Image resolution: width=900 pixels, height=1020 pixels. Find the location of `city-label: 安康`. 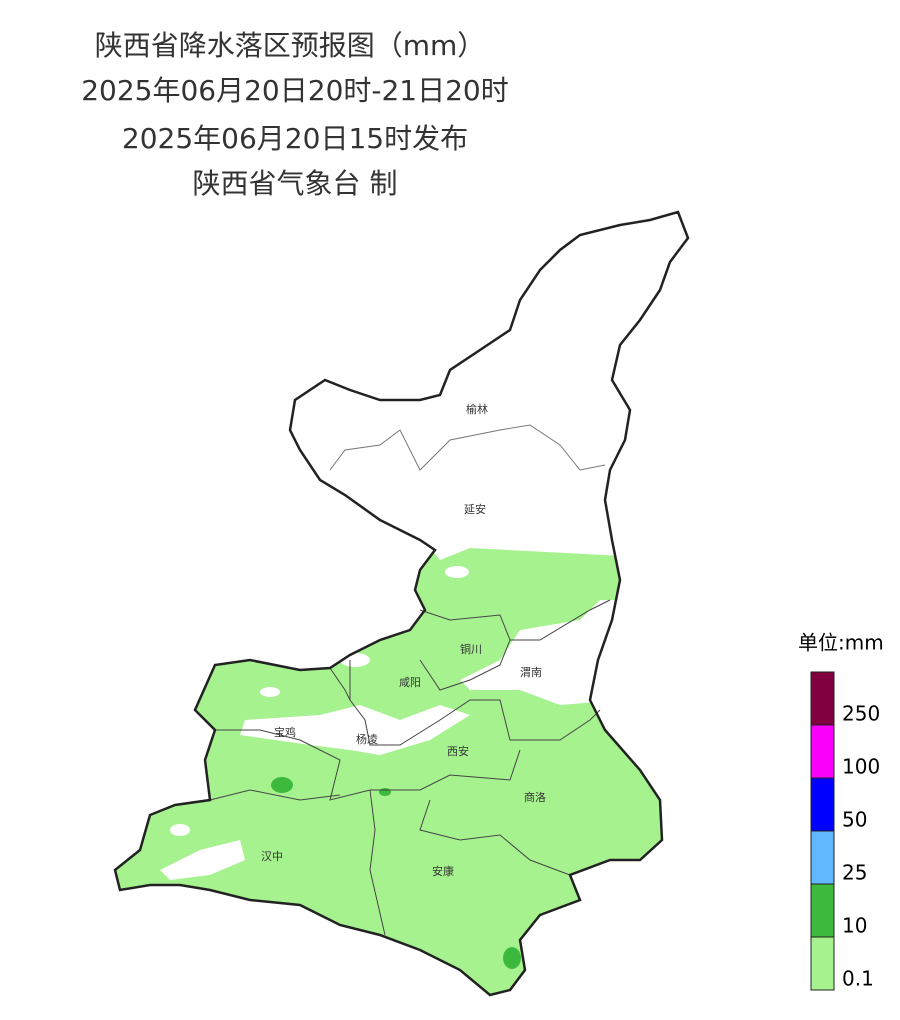

city-label: 安康 is located at coordinates (443, 871).